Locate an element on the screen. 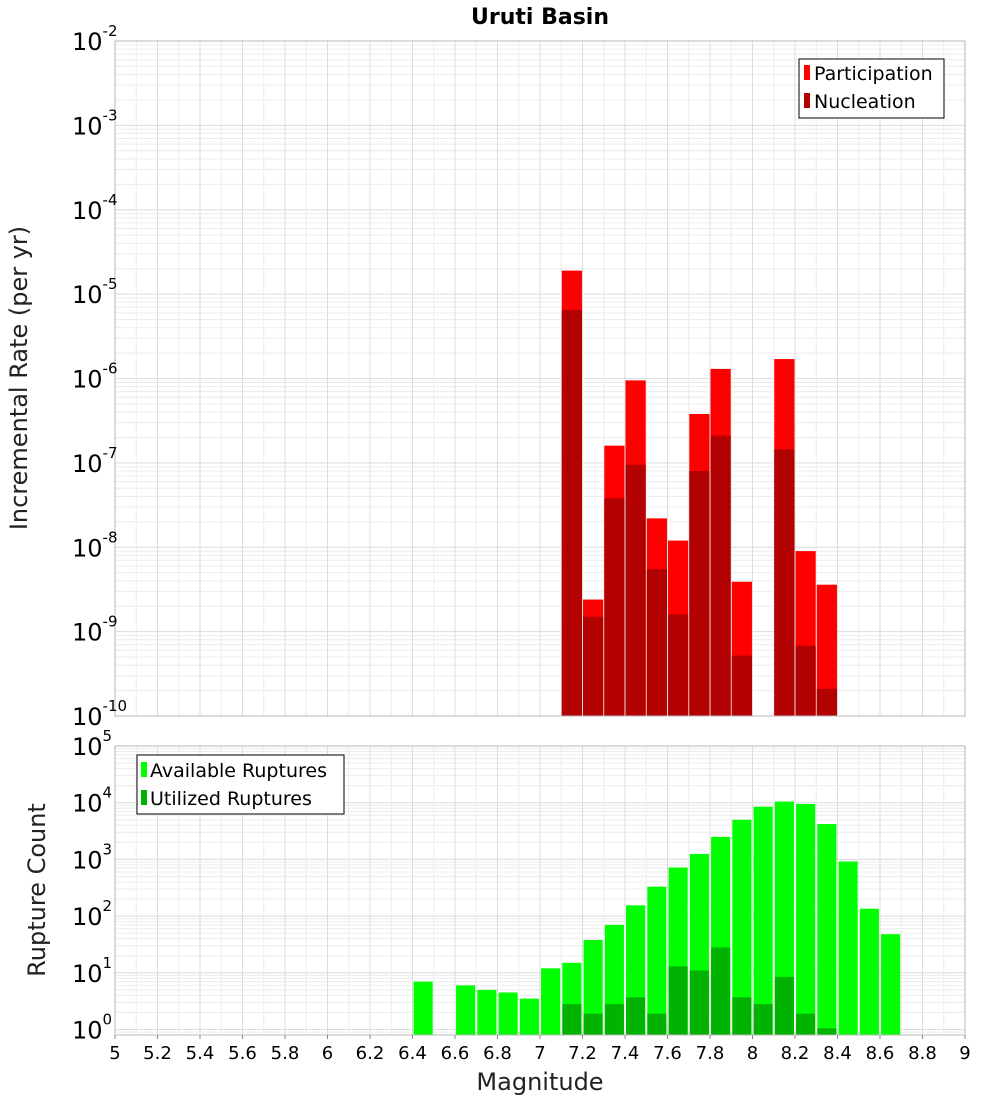 The image size is (1000, 1100). top-y-tick-label: 10⁻⁴ is located at coordinates (95, 208).